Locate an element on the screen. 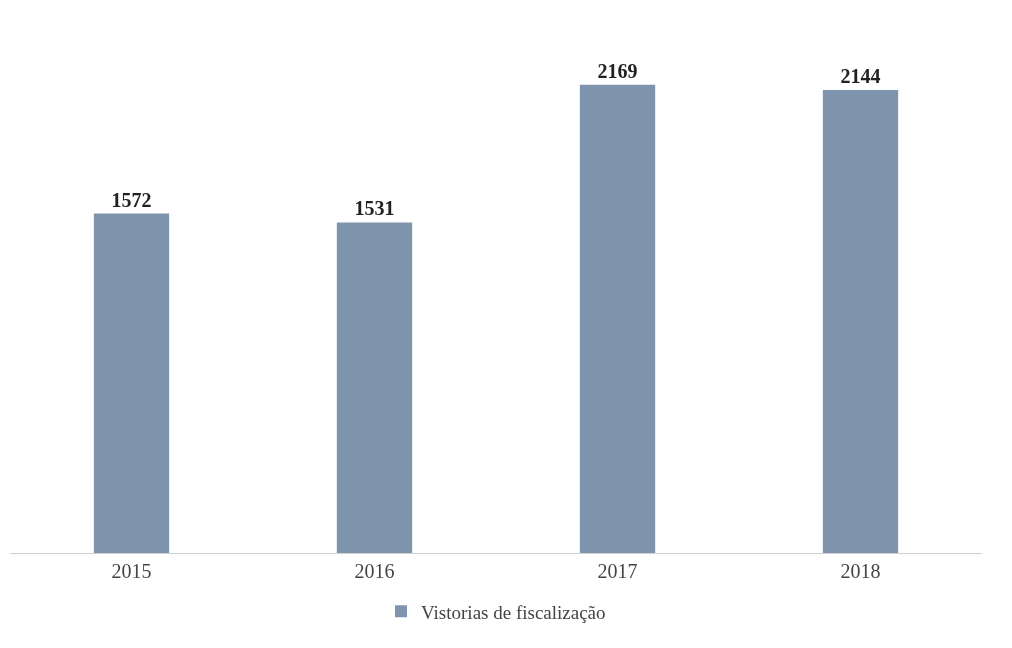  x-tick-label: 2016 is located at coordinates (374, 571).